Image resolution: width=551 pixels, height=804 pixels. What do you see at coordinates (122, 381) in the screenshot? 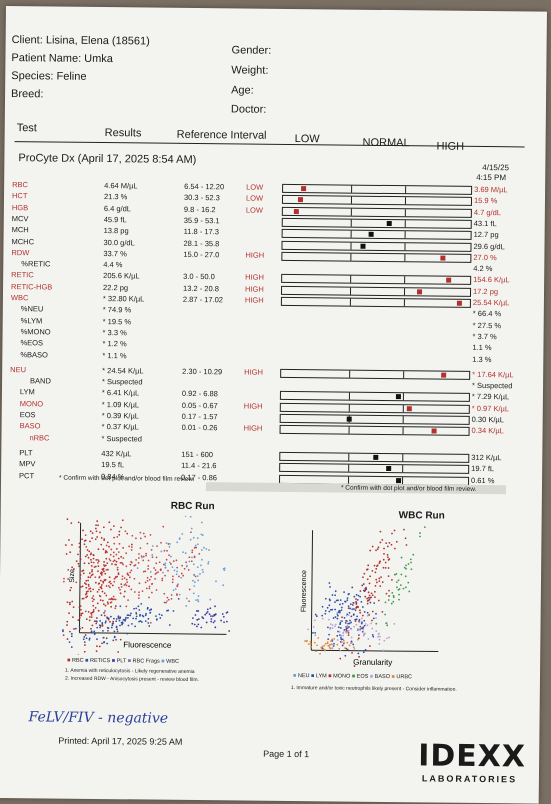
I see `test-result: * Suspected` at bounding box center [122, 381].